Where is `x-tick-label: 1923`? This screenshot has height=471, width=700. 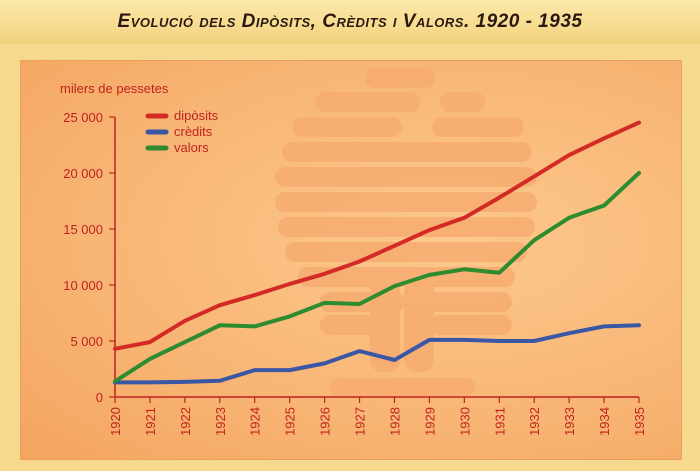 x-tick-label: 1923 is located at coordinates (220, 421).